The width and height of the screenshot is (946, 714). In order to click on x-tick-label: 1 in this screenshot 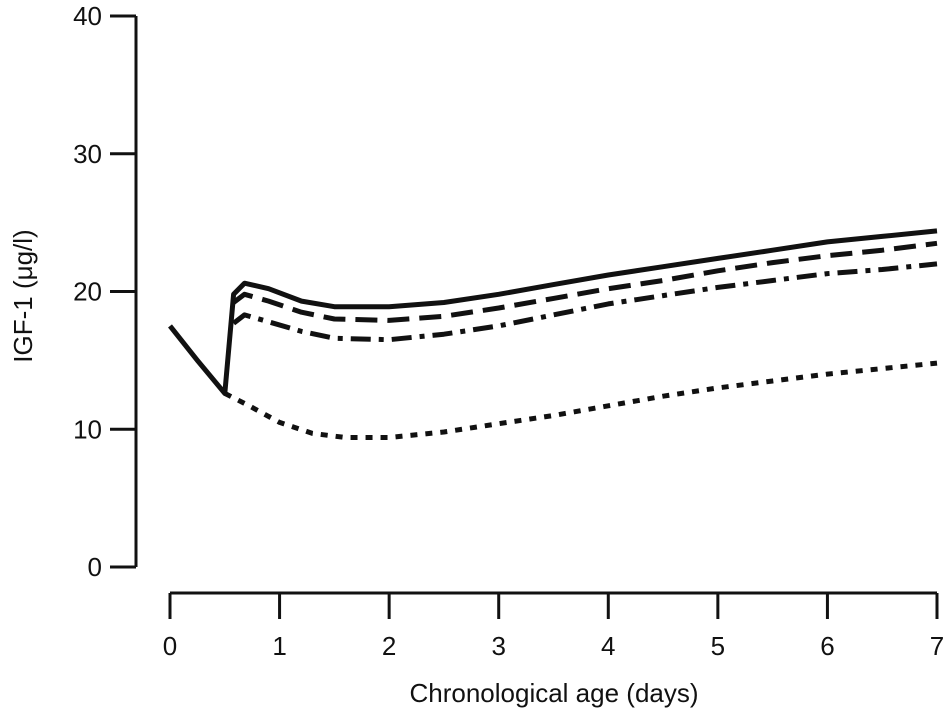, I will do `click(279, 646)`.